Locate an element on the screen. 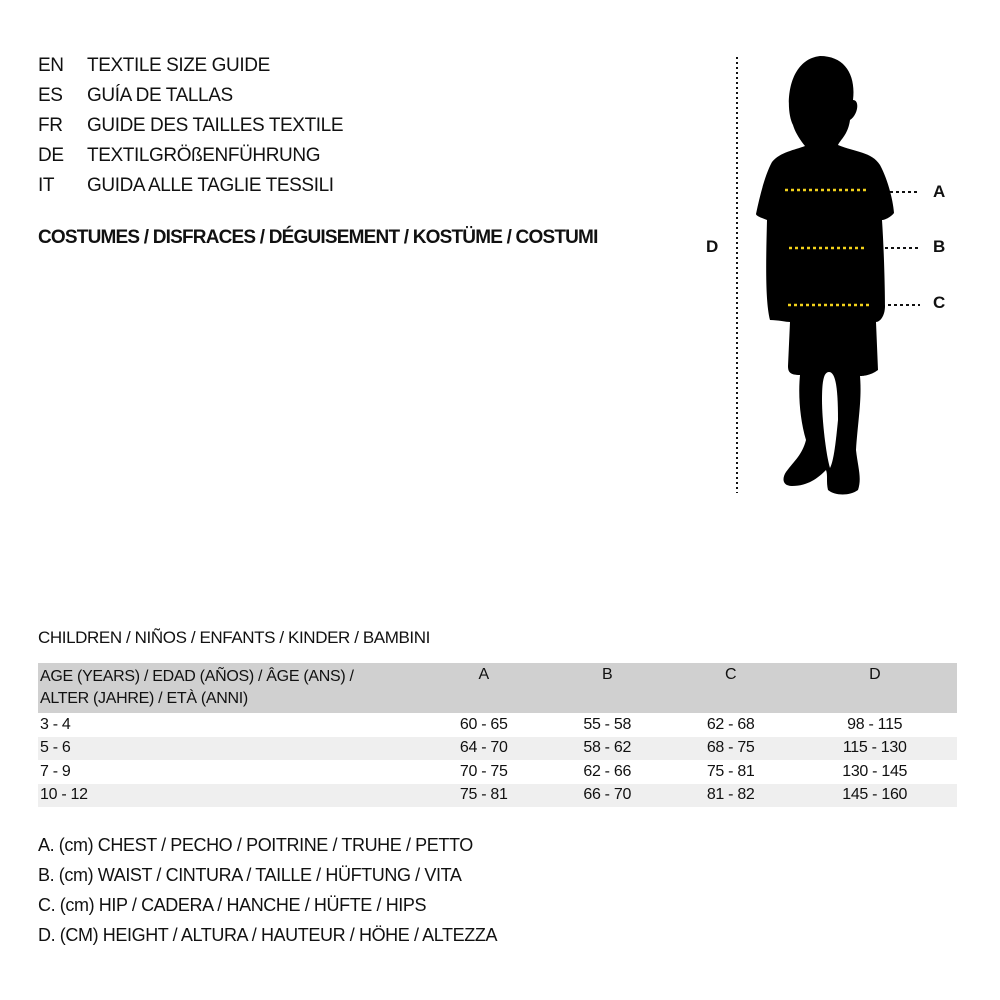  cell-d: 115 - 130 is located at coordinates (874, 748).